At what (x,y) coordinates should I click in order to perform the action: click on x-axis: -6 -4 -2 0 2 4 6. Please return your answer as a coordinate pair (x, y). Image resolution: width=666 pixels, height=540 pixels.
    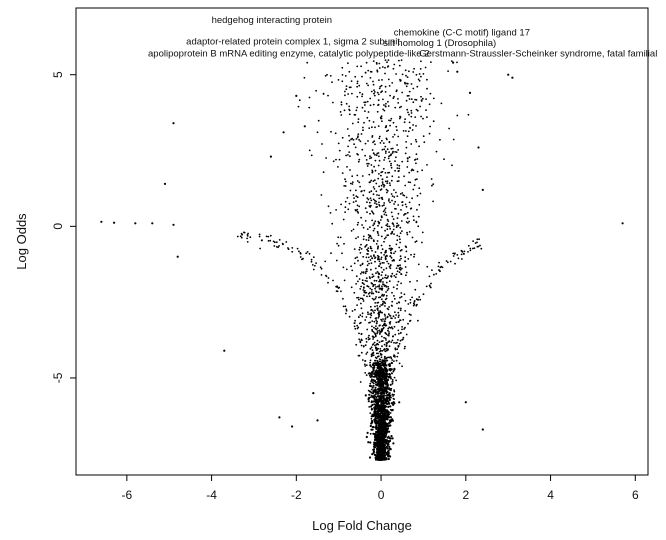
    Looking at the image, I should click on (380, 488).